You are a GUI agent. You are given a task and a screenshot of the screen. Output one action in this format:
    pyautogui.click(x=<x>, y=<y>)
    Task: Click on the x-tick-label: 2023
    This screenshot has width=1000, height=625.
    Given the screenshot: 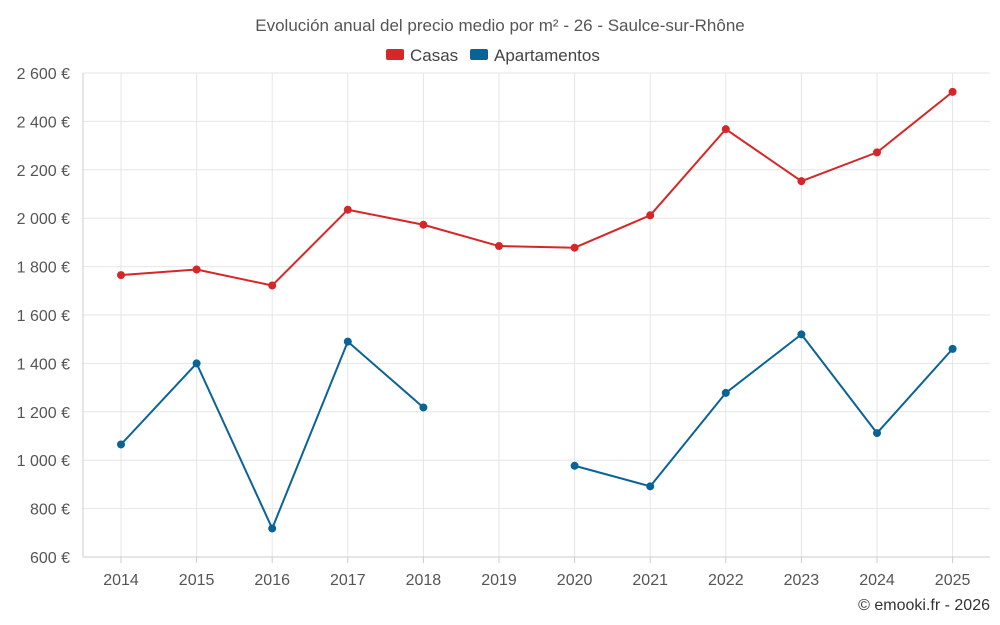 What is the action you would take?
    pyautogui.click(x=802, y=580)
    